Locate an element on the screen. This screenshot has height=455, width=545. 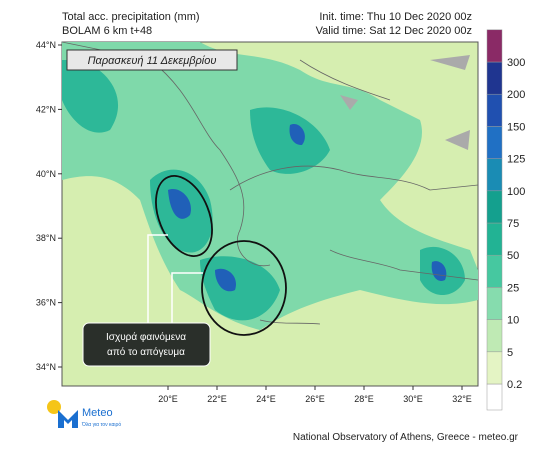
valid-time: Valid time: Sat 12 Dec 2020 00z is located at coordinates (394, 31).